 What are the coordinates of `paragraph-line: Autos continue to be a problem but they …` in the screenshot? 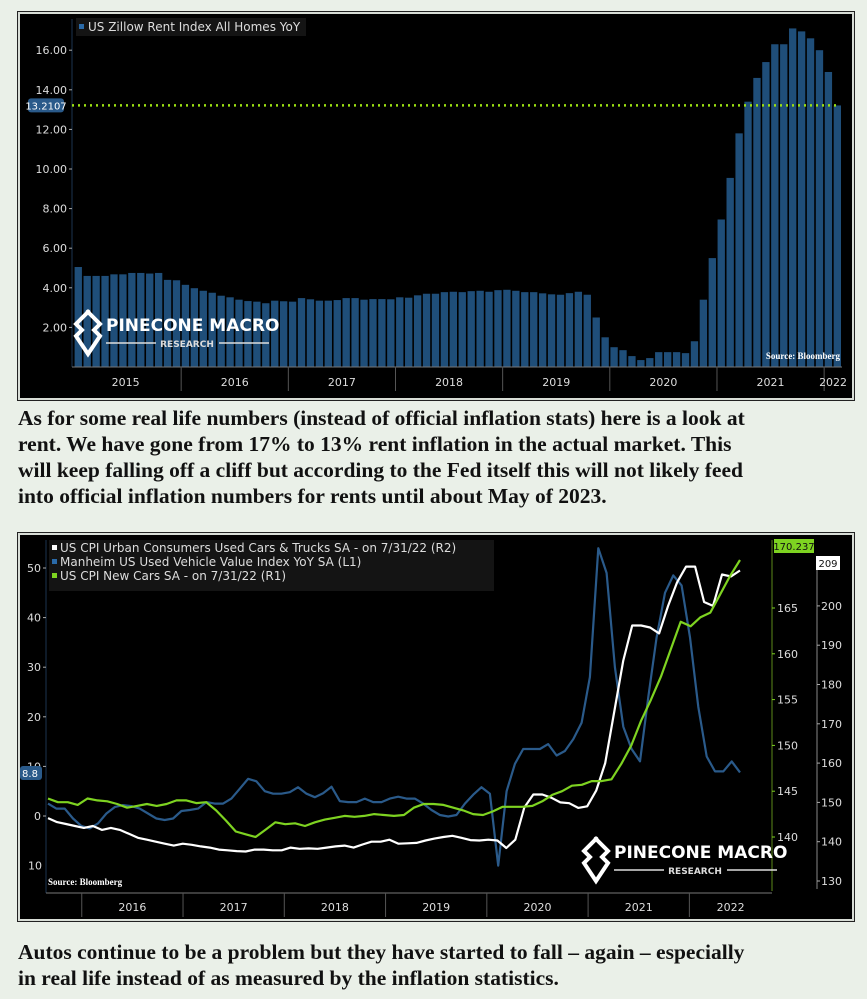 It's located at (381, 952).